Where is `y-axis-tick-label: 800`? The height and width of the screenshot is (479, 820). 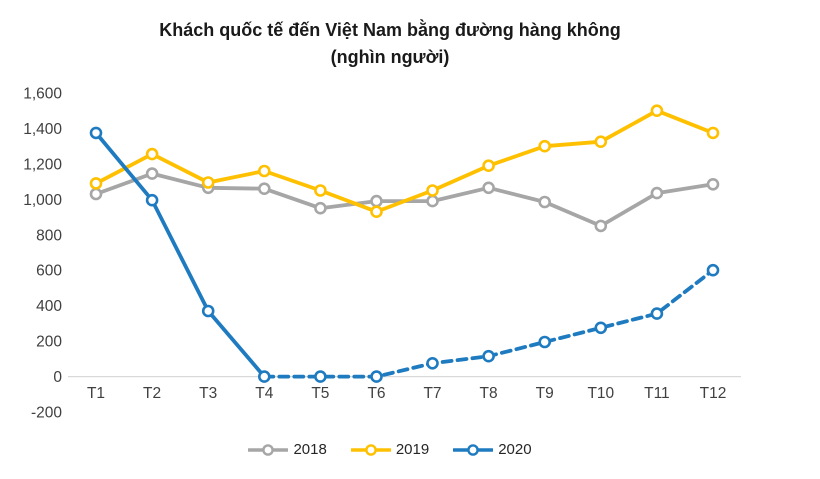
y-axis-tick-label: 800 is located at coordinates (49, 235).